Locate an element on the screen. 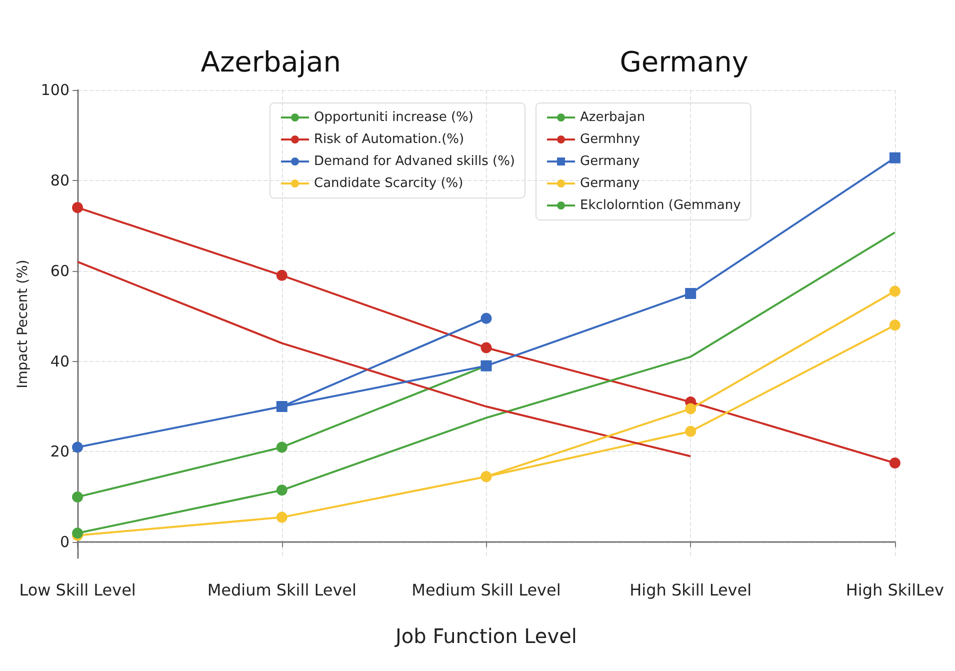 The image size is (955, 671). y-axis-title: Impact Pecent (%) is located at coordinates (23, 324).